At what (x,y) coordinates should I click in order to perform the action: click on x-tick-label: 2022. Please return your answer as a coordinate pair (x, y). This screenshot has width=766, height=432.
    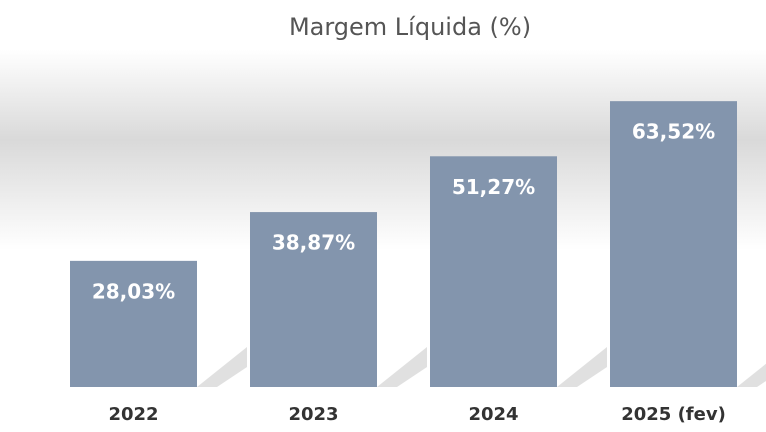
    Looking at the image, I should click on (133, 414).